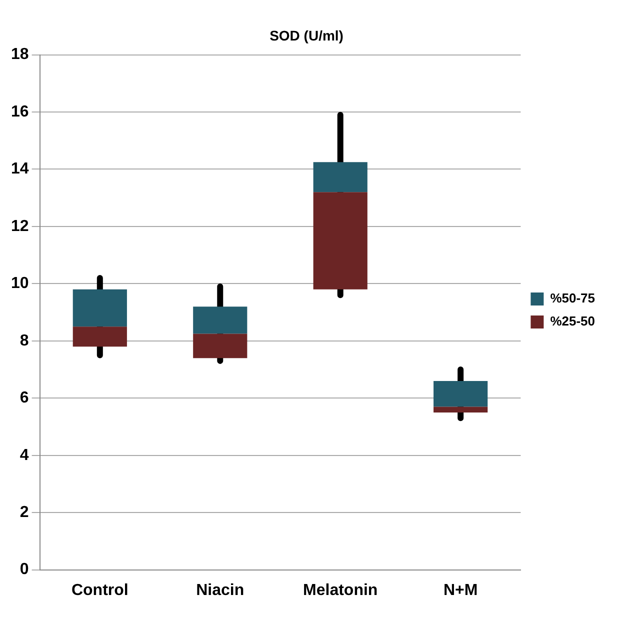 This screenshot has height=617, width=625. I want to click on y-tick-label: 10, so click(20, 283).